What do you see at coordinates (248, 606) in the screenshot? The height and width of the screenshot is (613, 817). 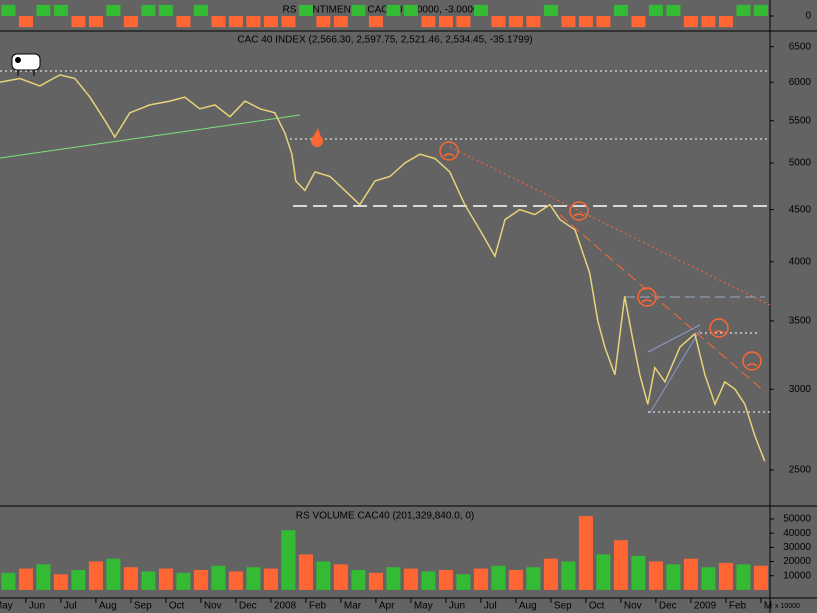 I see `x-tick-label: Dec` at bounding box center [248, 606].